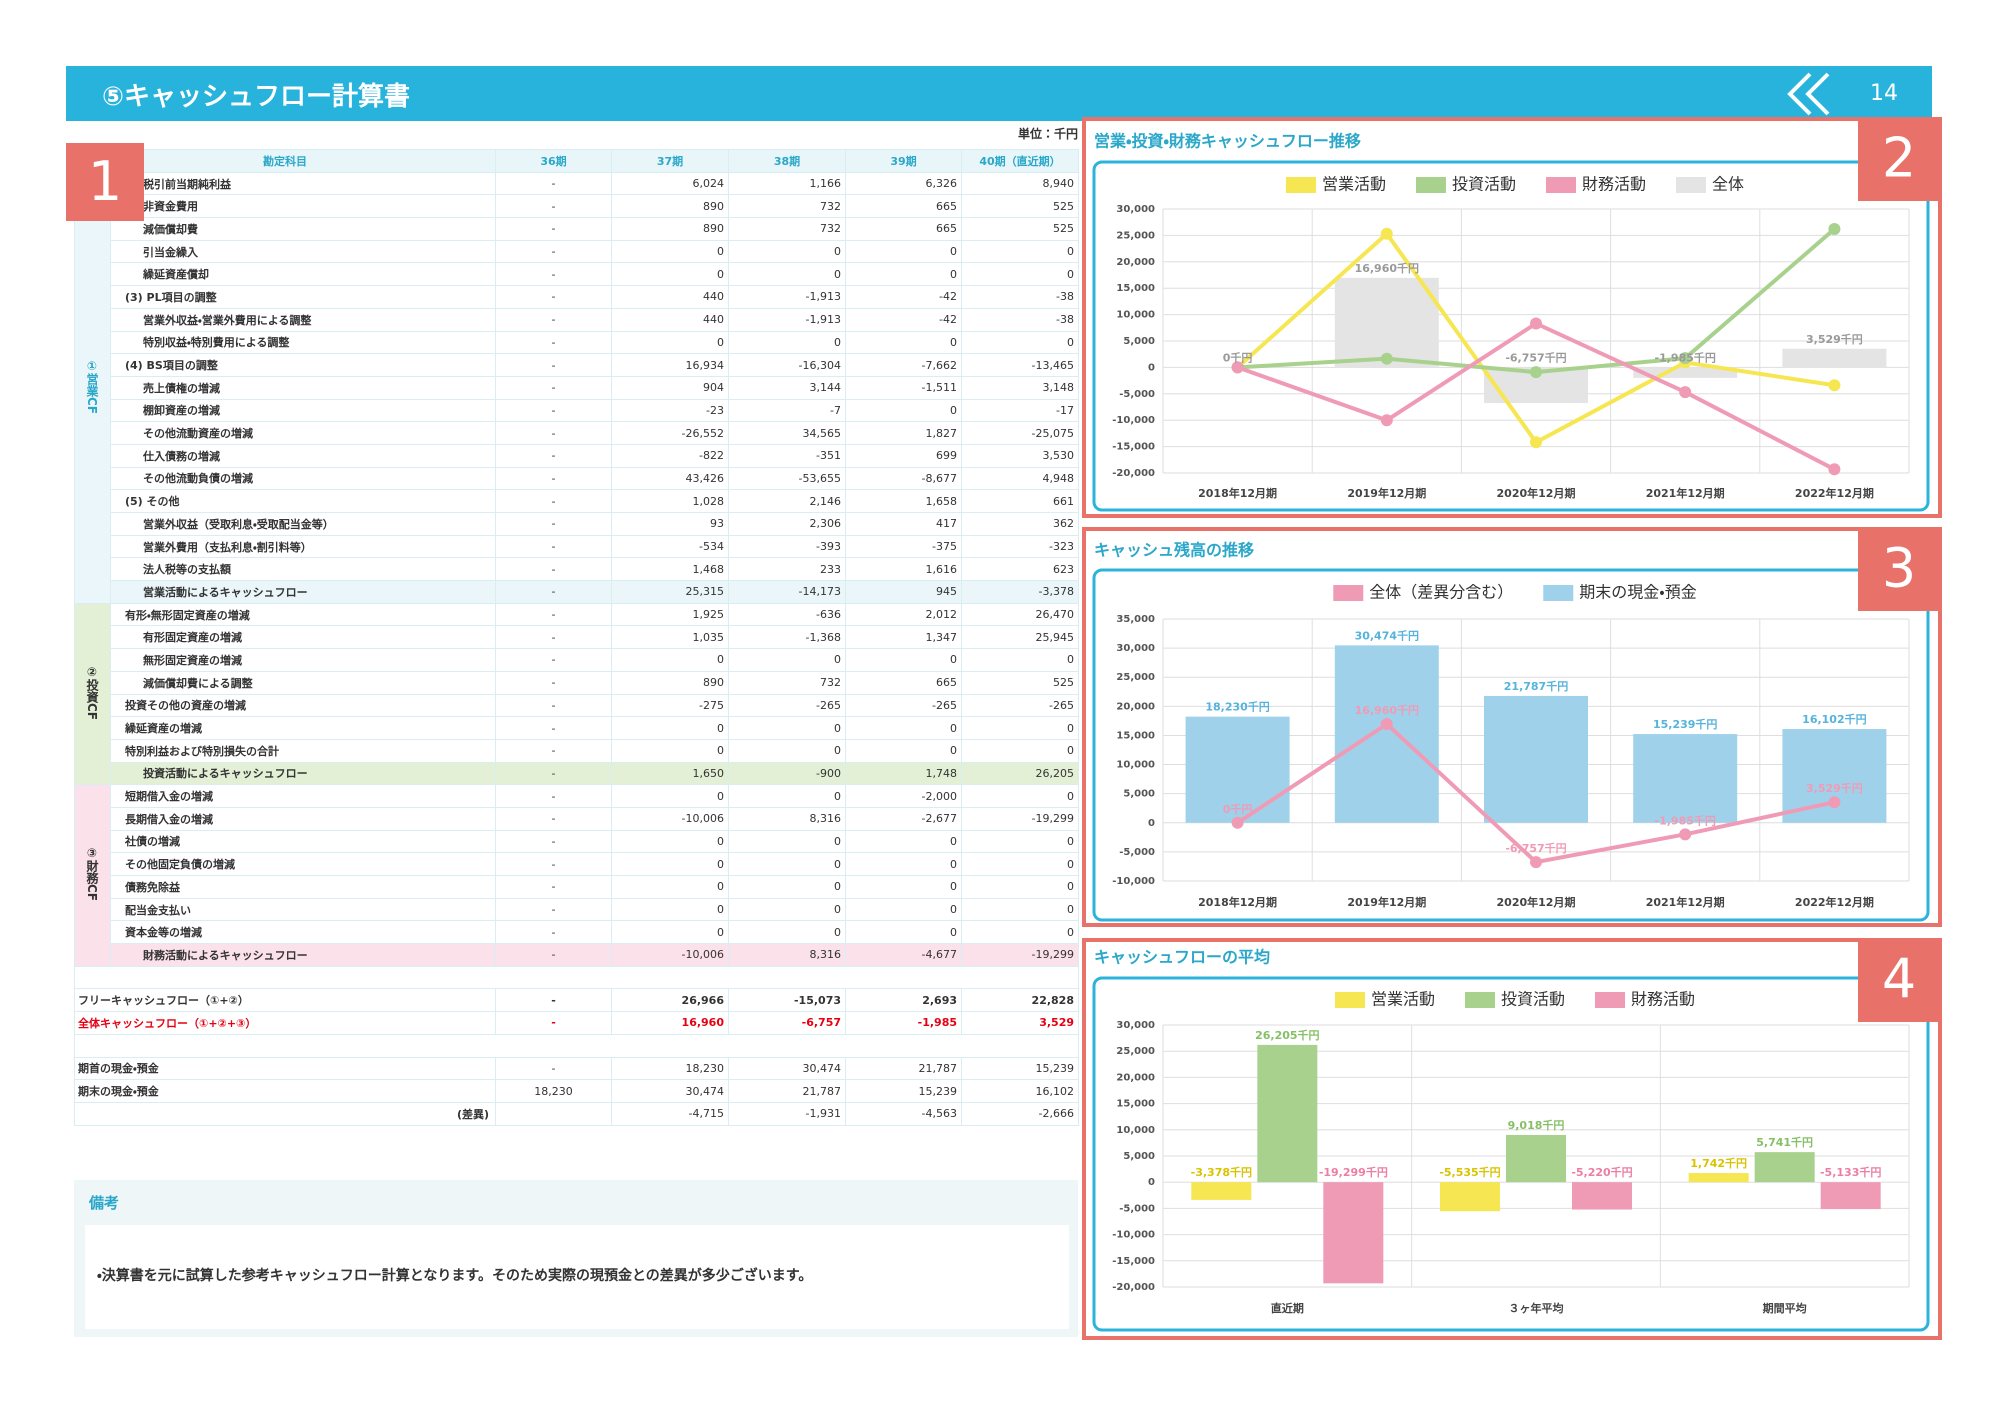 Image resolution: width=2000 pixels, height=1414 pixels. What do you see at coordinates (1135, 1025) in the screenshot?
I see `y-tick-label: 30,000` at bounding box center [1135, 1025].